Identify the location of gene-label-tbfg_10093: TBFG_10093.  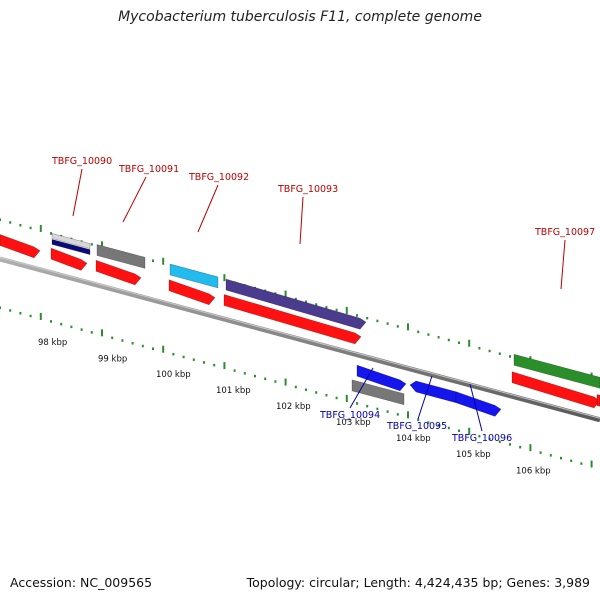
(307, 189).